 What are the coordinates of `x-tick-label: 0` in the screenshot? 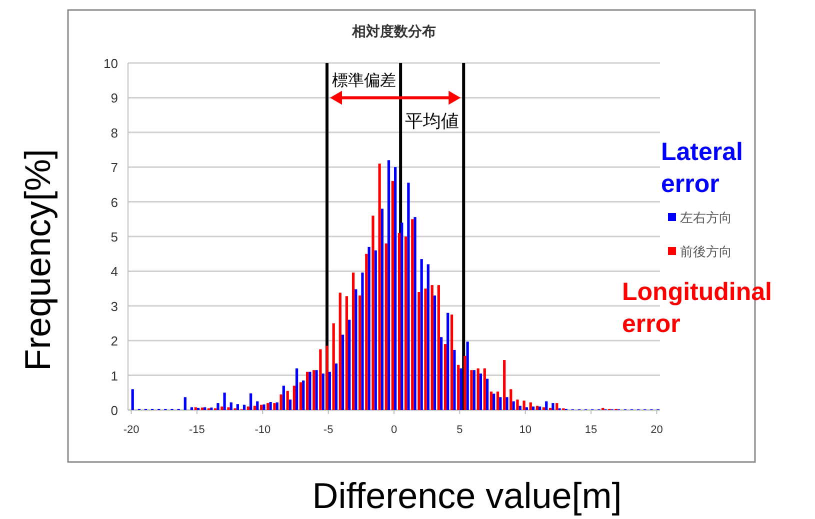 It's located at (394, 430).